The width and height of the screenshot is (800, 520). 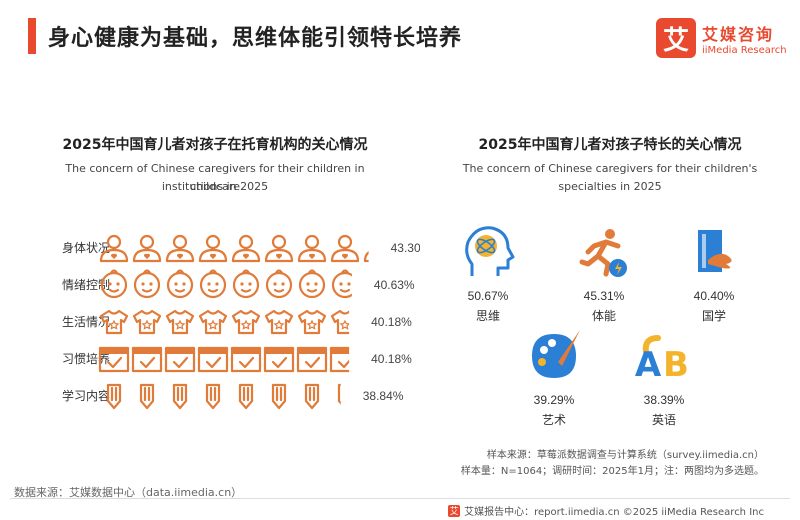 What do you see at coordinates (610, 186) in the screenshot?
I see `right-chart-subtitle-2: specialties in 2025` at bounding box center [610, 186].